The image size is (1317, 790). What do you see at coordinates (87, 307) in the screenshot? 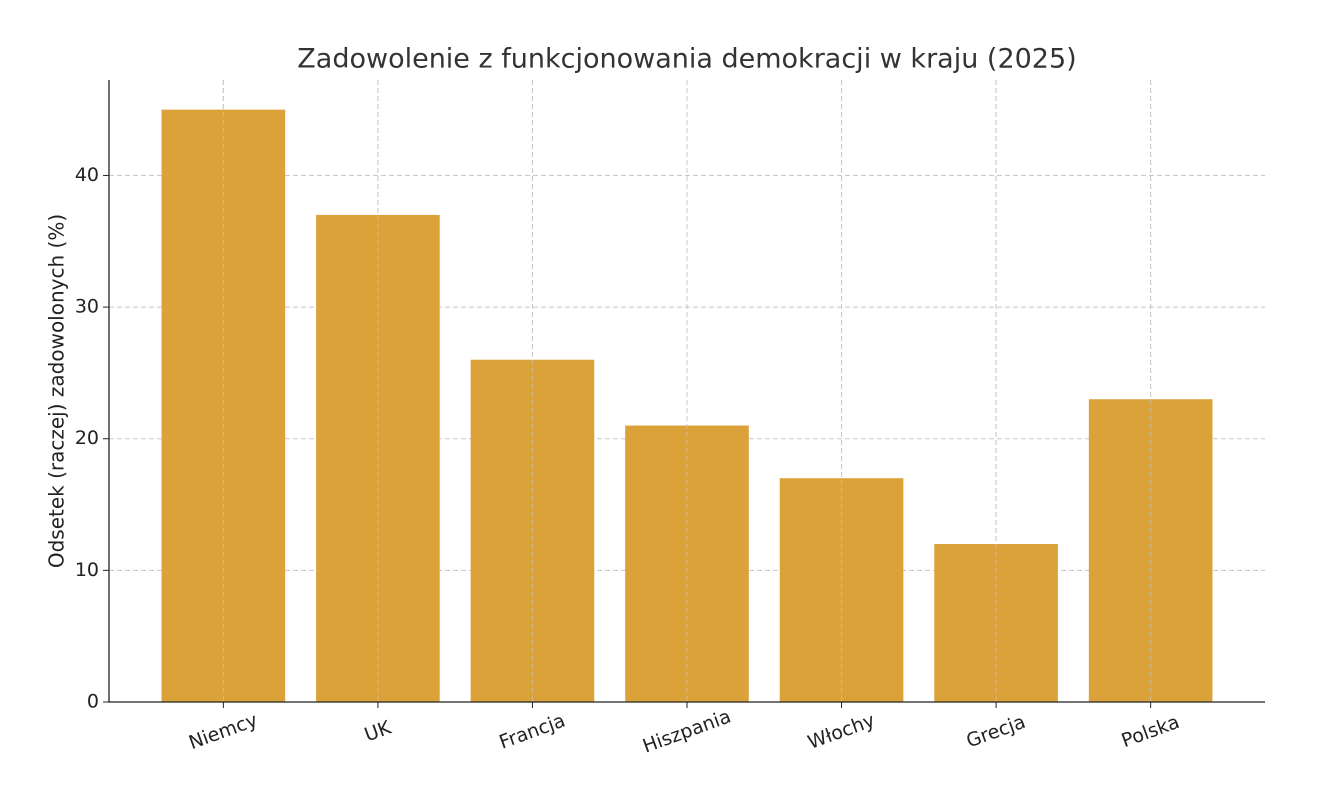
I see `y-tick-label: 30` at bounding box center [87, 307].